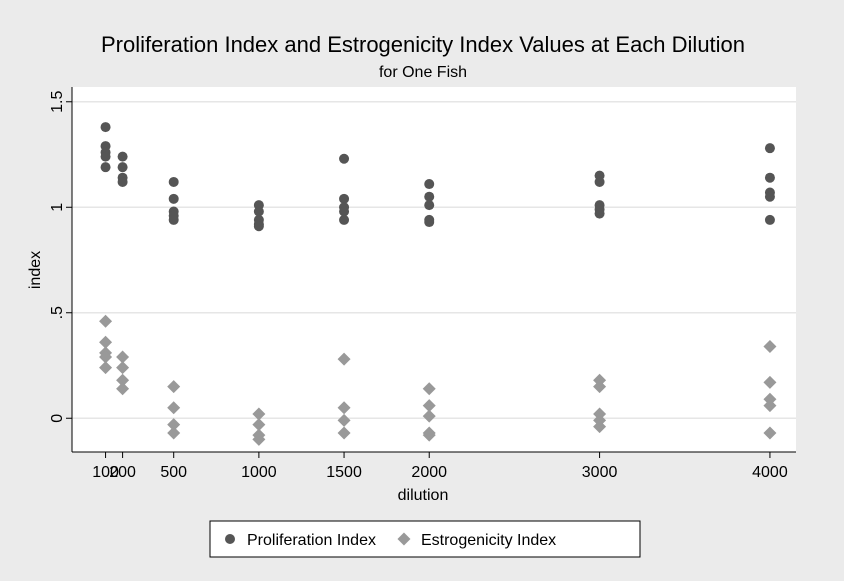 The width and height of the screenshot is (844, 581). What do you see at coordinates (770, 472) in the screenshot?
I see `x-tick-label: 4000` at bounding box center [770, 472].